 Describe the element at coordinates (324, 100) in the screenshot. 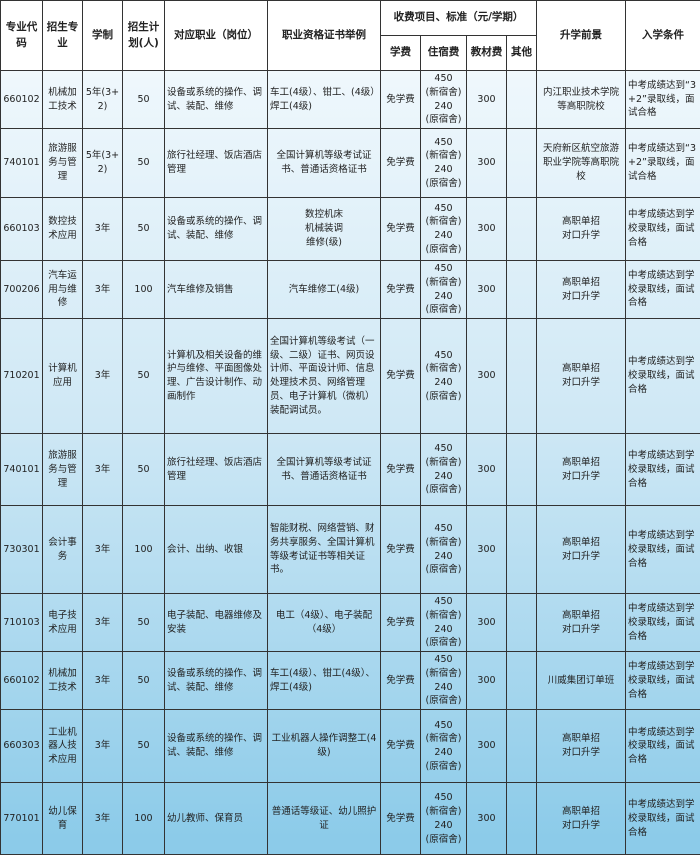

I see `cell-cert: 车工(4级）、钳工、(4级）焊工(4级)` at that location.